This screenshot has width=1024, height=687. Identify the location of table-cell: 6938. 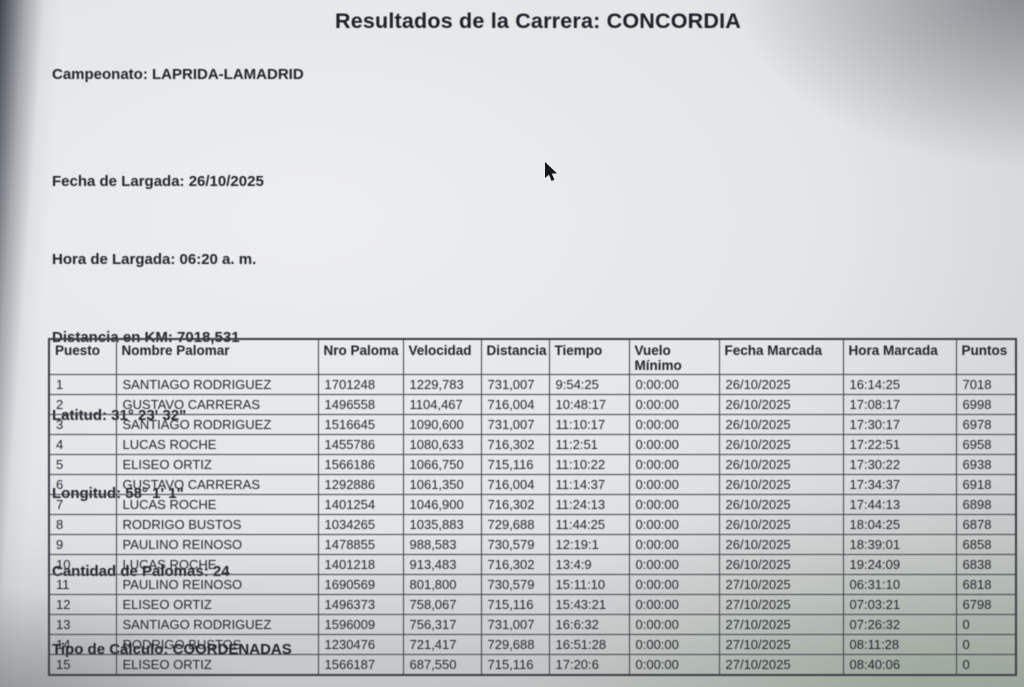
(986, 464).